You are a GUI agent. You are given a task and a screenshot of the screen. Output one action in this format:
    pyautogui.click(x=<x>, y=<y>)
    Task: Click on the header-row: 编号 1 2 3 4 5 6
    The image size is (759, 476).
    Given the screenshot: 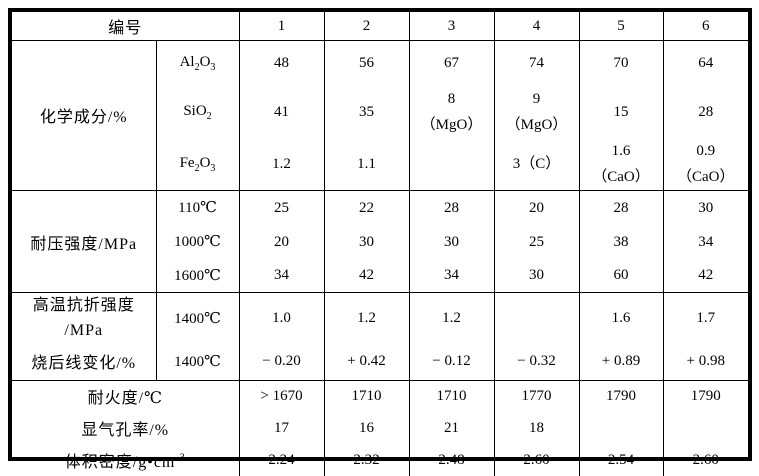 What is the action you would take?
    pyautogui.click(x=380, y=26)
    